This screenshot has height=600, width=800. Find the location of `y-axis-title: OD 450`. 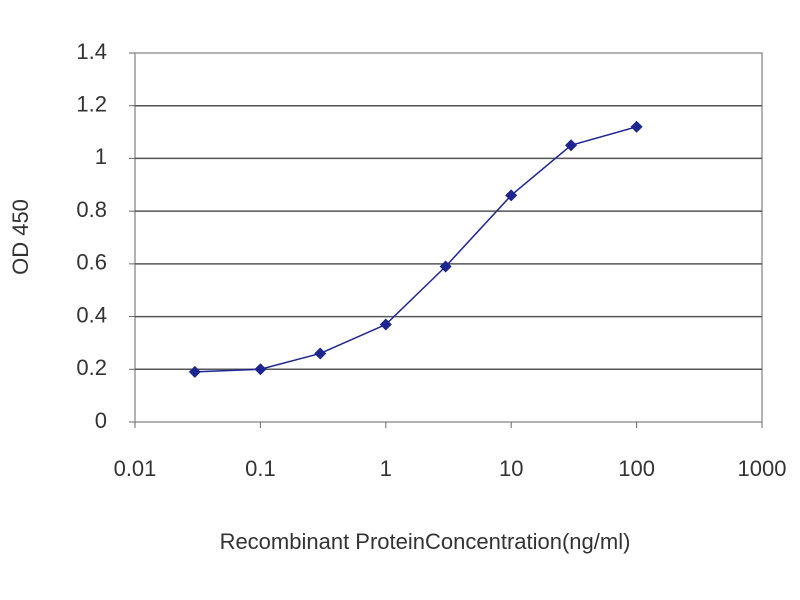

y-axis-title: OD 450 is located at coordinates (20, 237).